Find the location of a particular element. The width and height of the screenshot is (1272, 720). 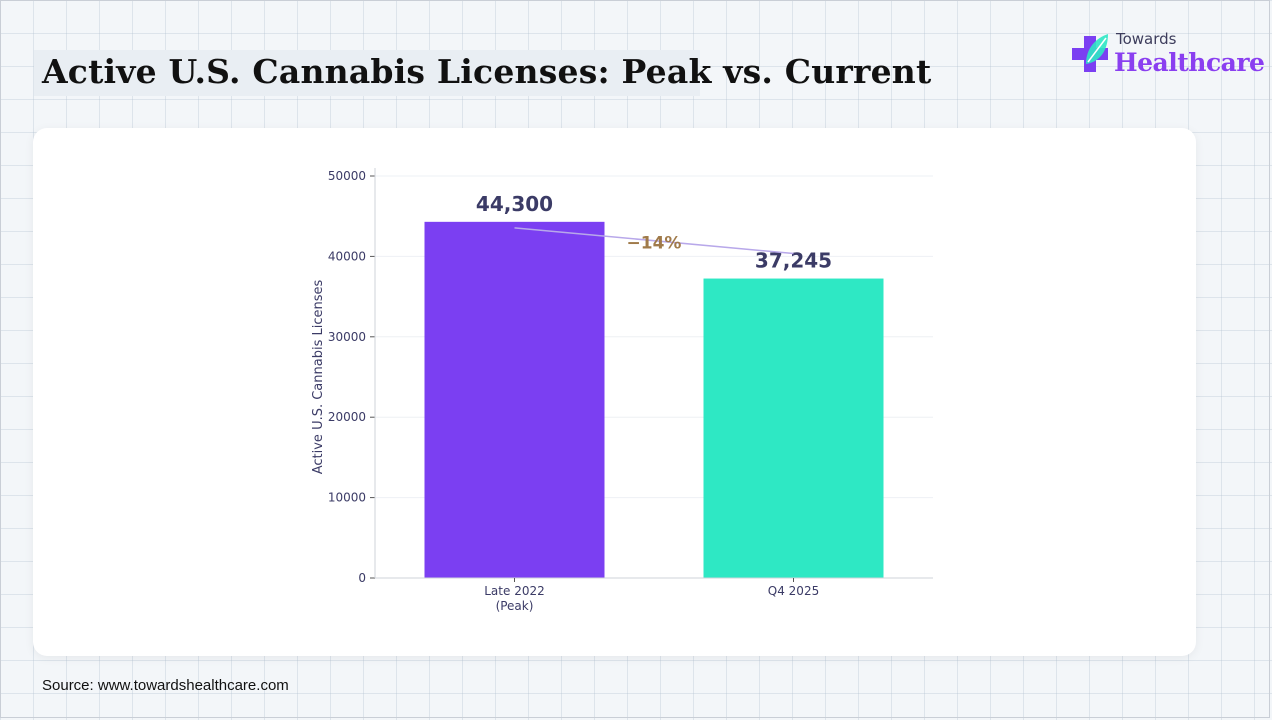

trend-line is located at coordinates (654, 241).